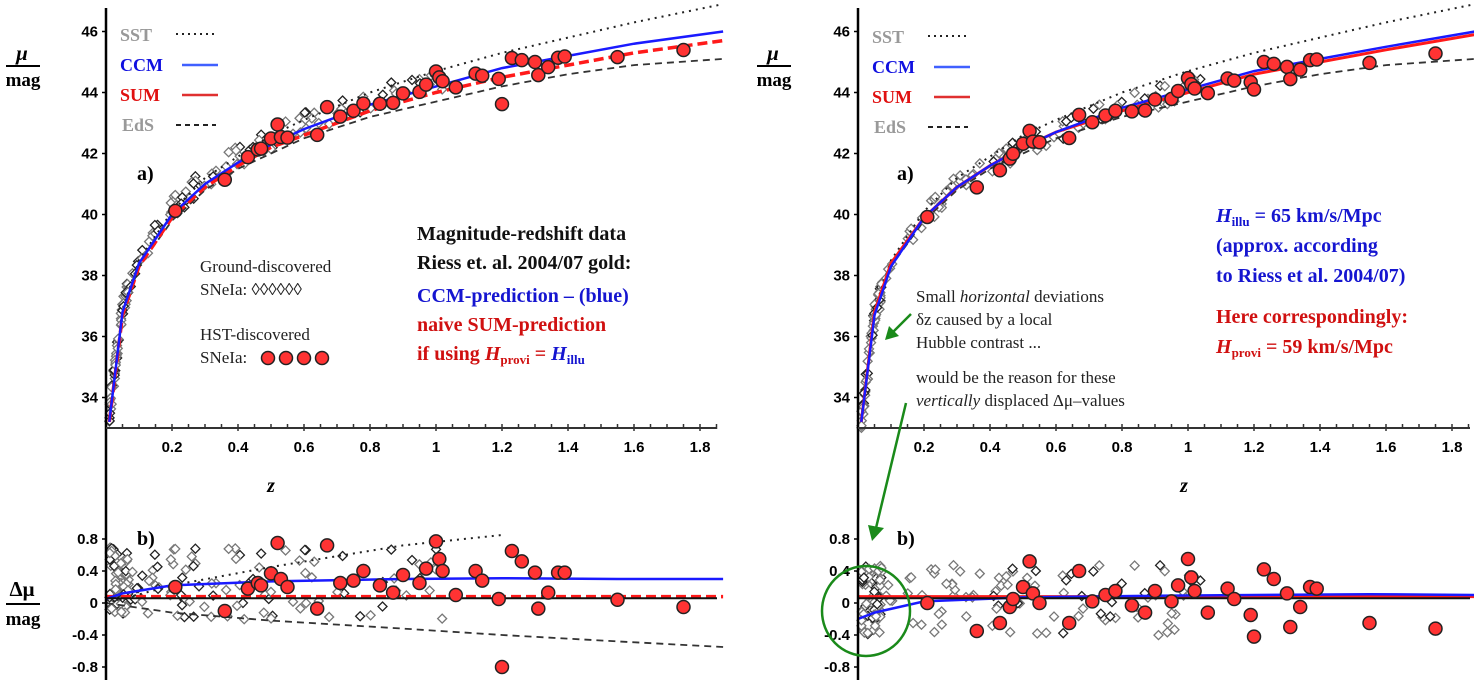 The height and width of the screenshot is (682, 1474). What do you see at coordinates (841, 93) in the screenshot?
I see `y-tick-label: 44` at bounding box center [841, 93].